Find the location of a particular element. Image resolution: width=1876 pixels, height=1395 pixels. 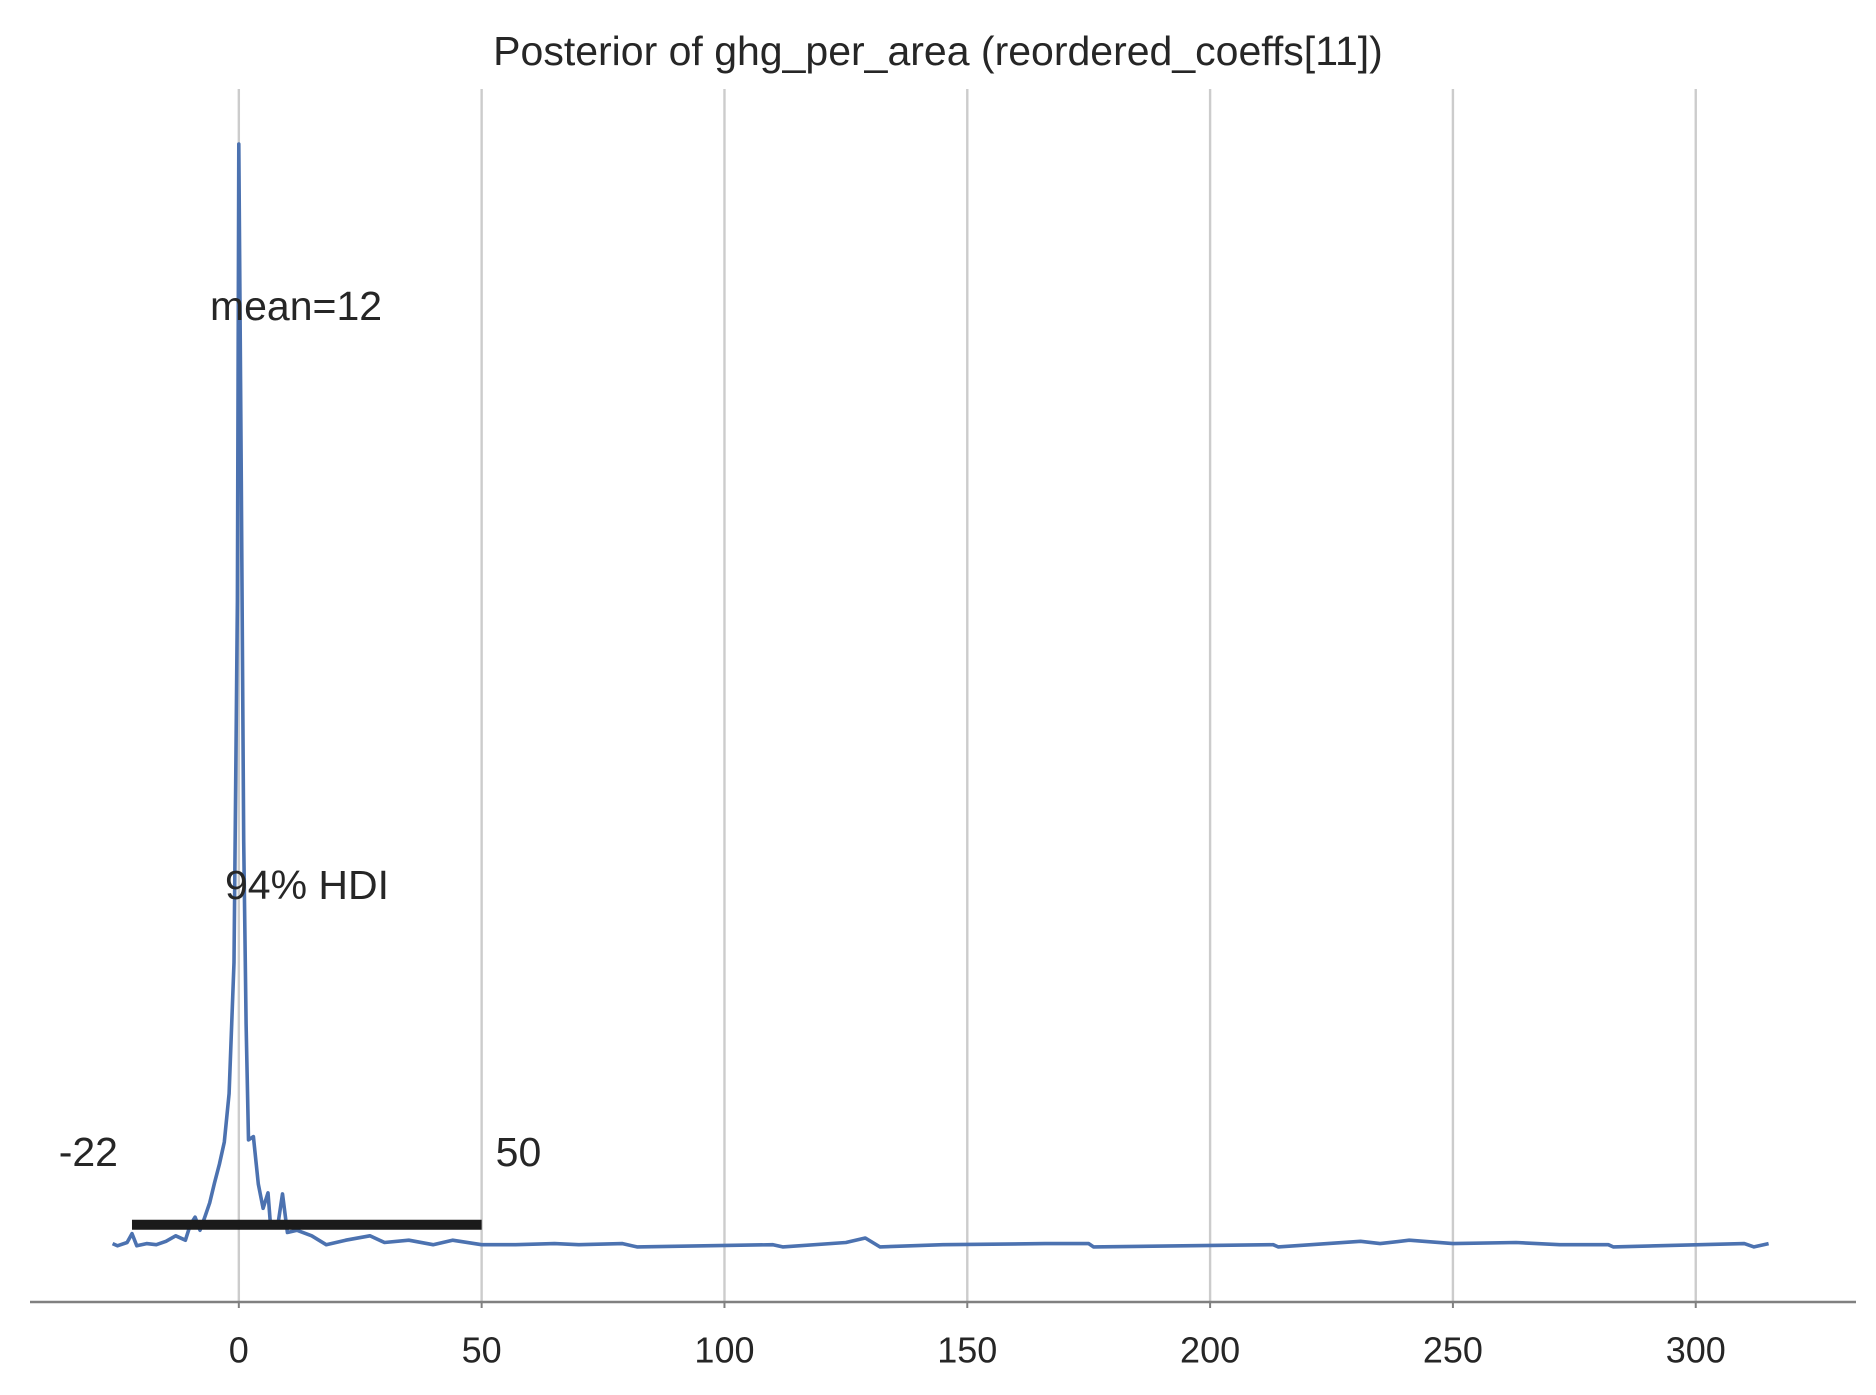

hdi-low-label: -22 is located at coordinates (88, 1152).